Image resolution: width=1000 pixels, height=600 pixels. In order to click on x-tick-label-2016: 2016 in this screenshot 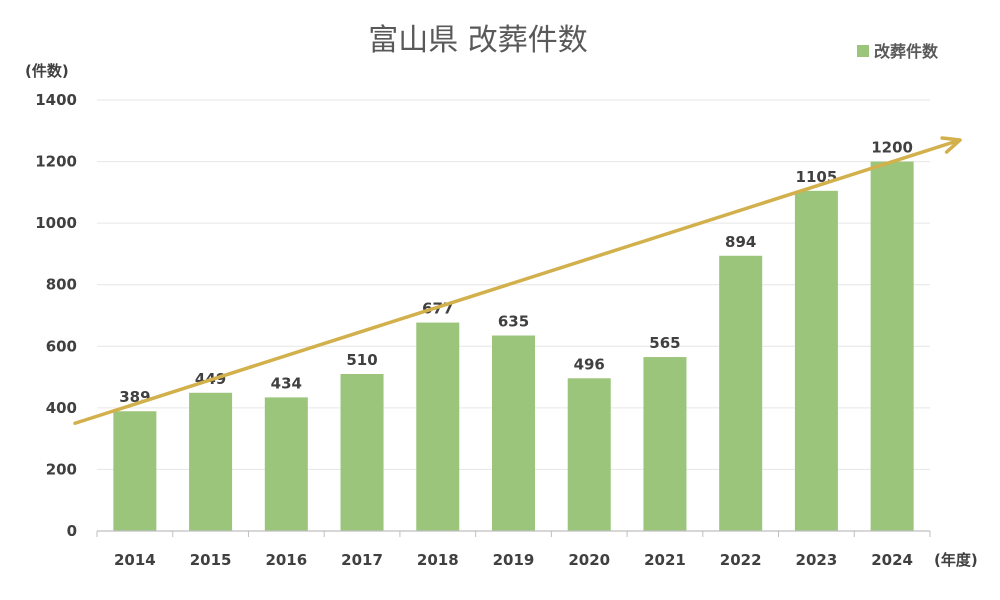, I will do `click(286, 560)`.